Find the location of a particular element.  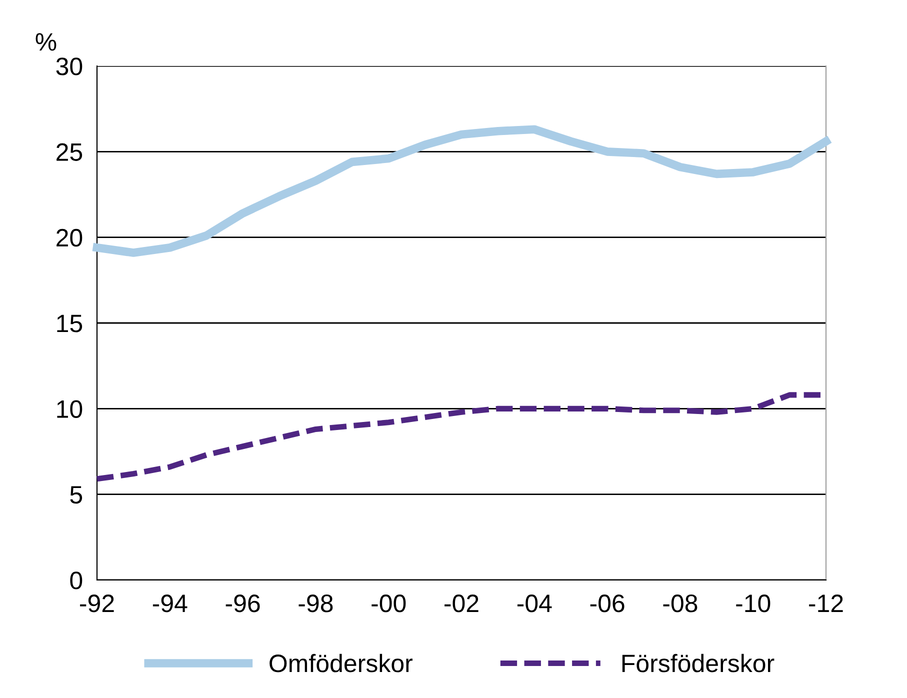

y-tick-label: 30 is located at coordinates (69, 67).